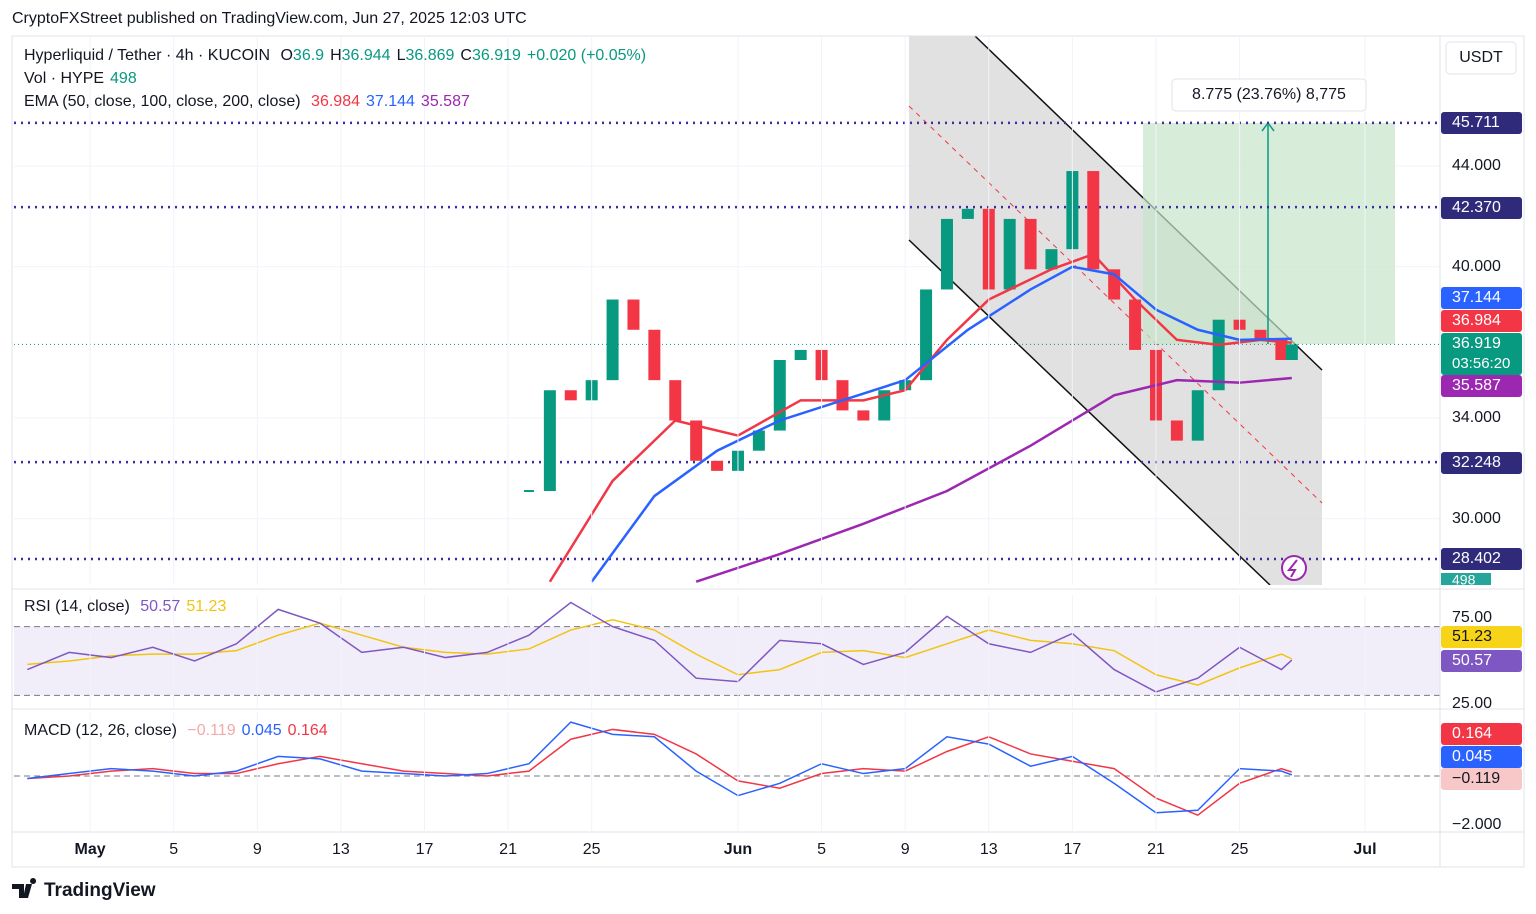 The width and height of the screenshot is (1536, 914). What do you see at coordinates (1476, 343) in the screenshot?
I see `price-badge: 36.919` at bounding box center [1476, 343].